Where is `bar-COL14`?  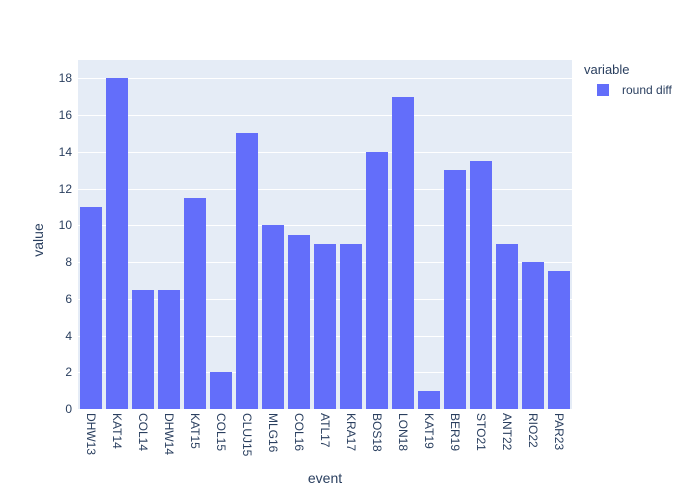
bar-COL14 is located at coordinates (143, 349).